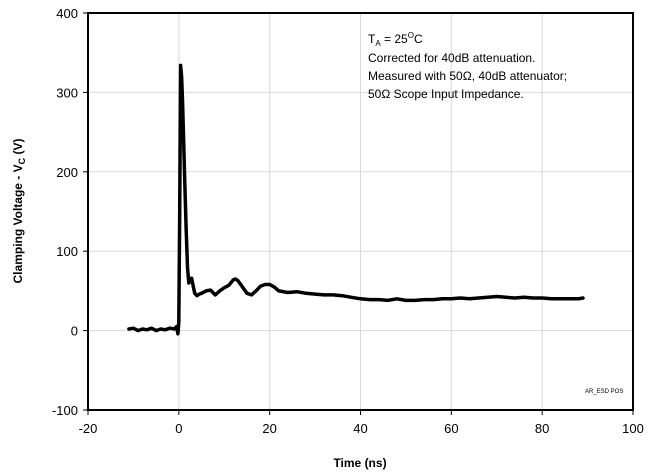 Image resolution: width=648 pixels, height=472 pixels. I want to click on x-tick-label: 100, so click(633, 428).